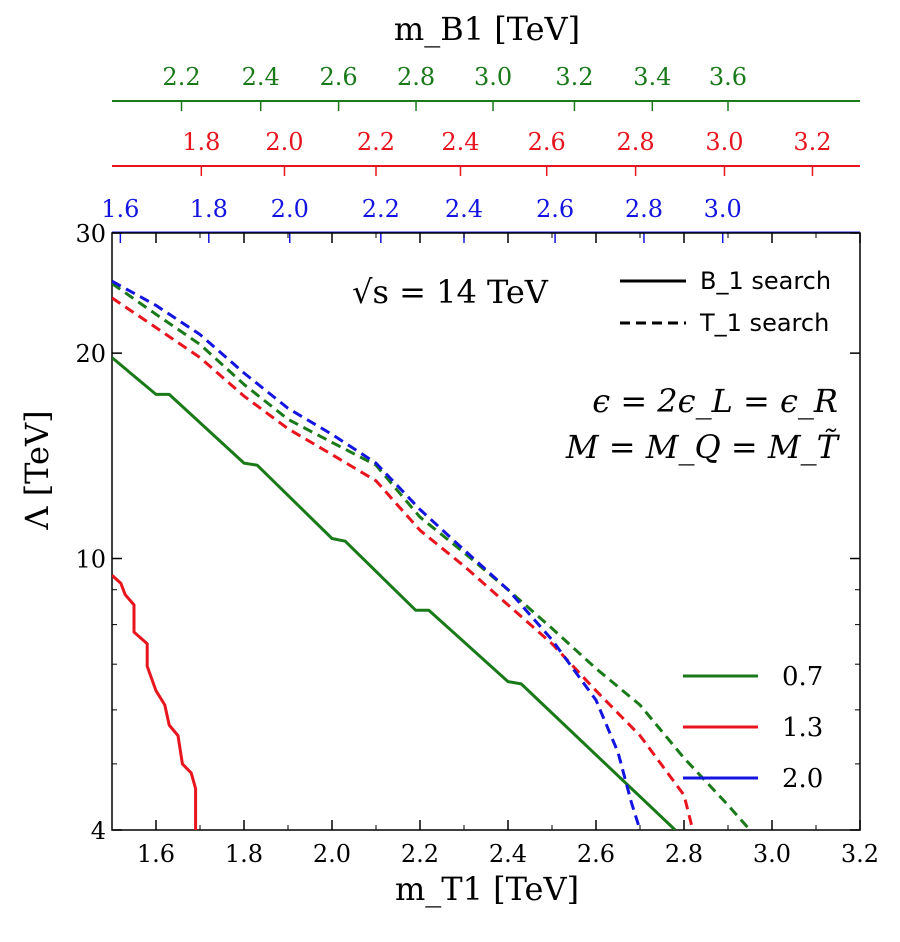 The height and width of the screenshot is (942, 900). Describe the element at coordinates (703, 447) in the screenshot. I see `mass-annotation: M = M_Q = M_T̃` at that location.